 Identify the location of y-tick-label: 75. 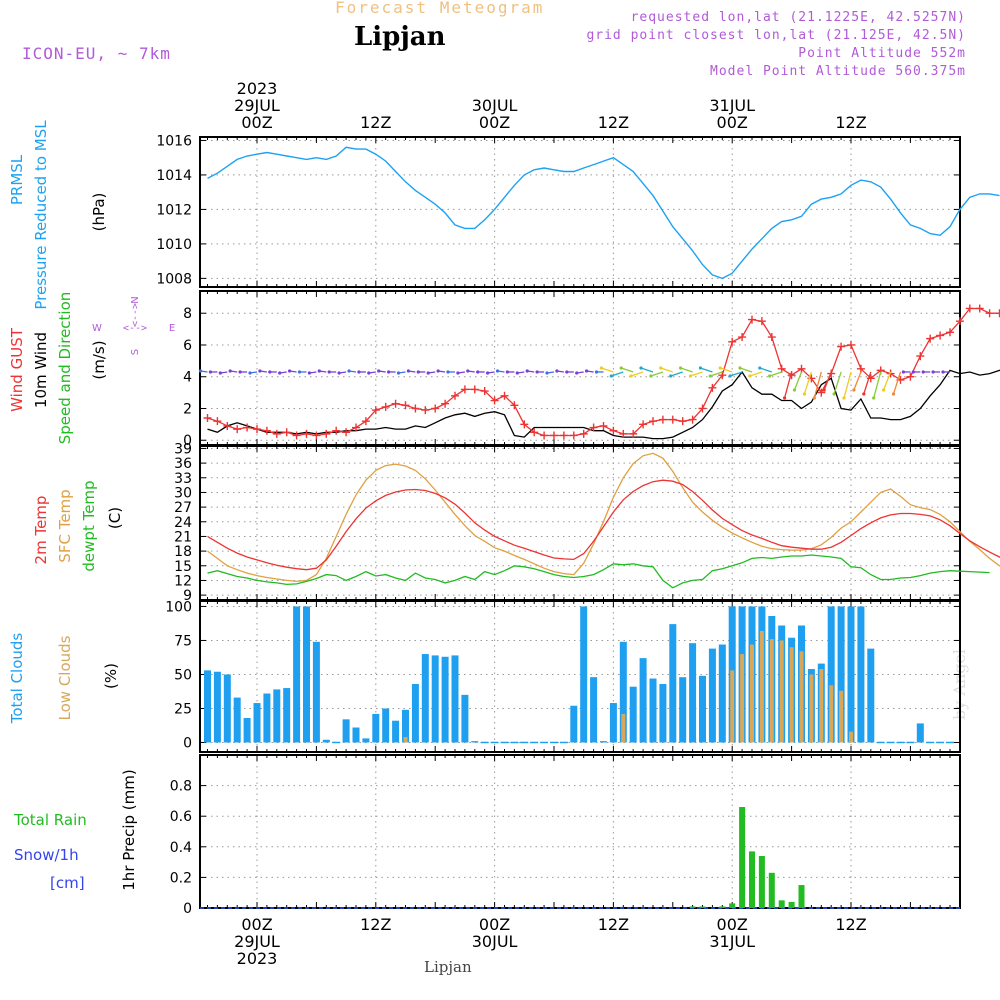
(183, 641).